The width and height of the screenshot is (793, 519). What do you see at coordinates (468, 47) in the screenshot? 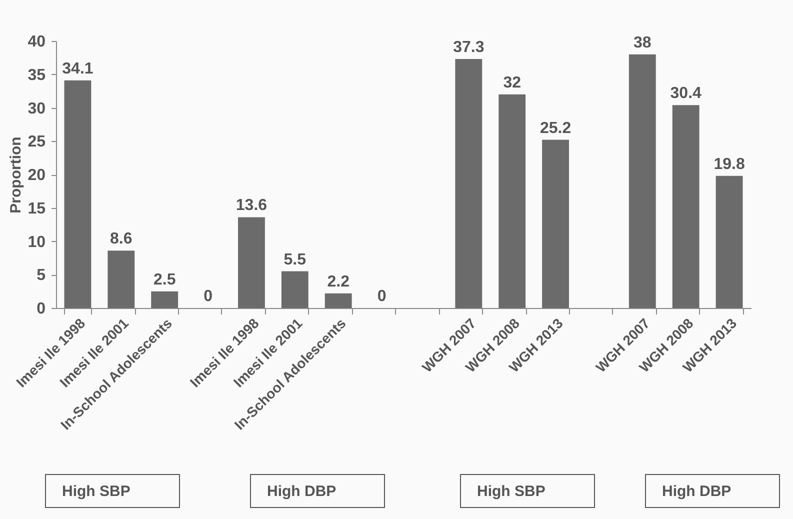
I see `data-label: 37.3` at bounding box center [468, 47].